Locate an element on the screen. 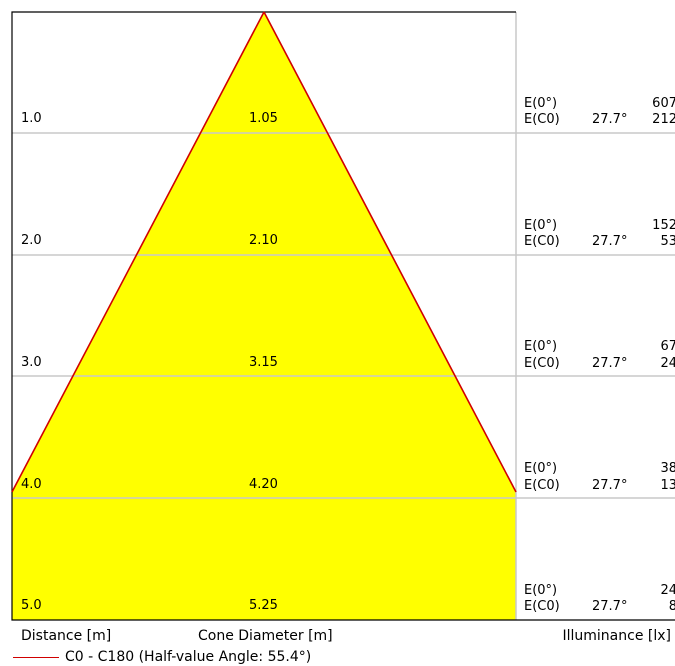  distance-value: 4.0 is located at coordinates (31, 484).